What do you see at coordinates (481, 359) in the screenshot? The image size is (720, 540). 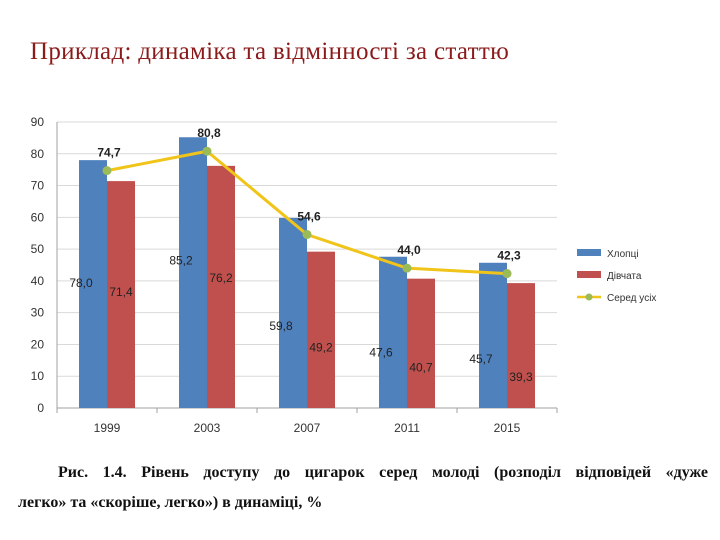 I see `bar-data-label: 45,7` at bounding box center [481, 359].